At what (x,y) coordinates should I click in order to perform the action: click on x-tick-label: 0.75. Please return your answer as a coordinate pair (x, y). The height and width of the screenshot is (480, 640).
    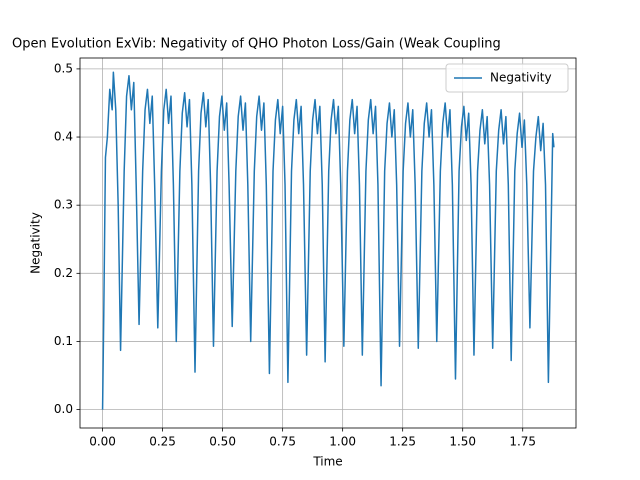
    Looking at the image, I should click on (282, 442).